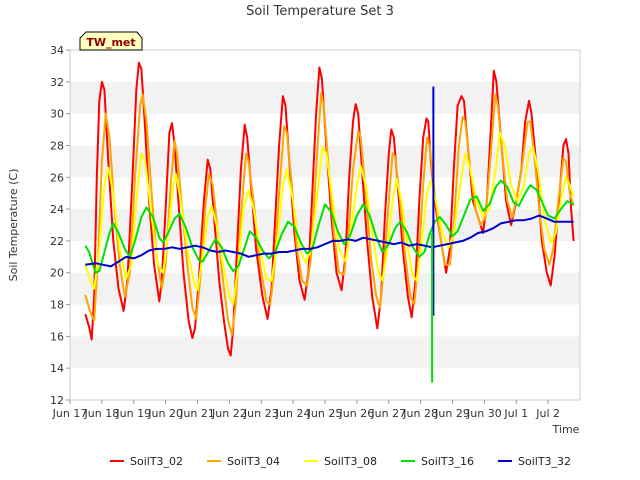 This screenshot has width=640, height=480. Describe the element at coordinates (165, 413) in the screenshot. I see `x-tick-label: Jun 20` at that location.